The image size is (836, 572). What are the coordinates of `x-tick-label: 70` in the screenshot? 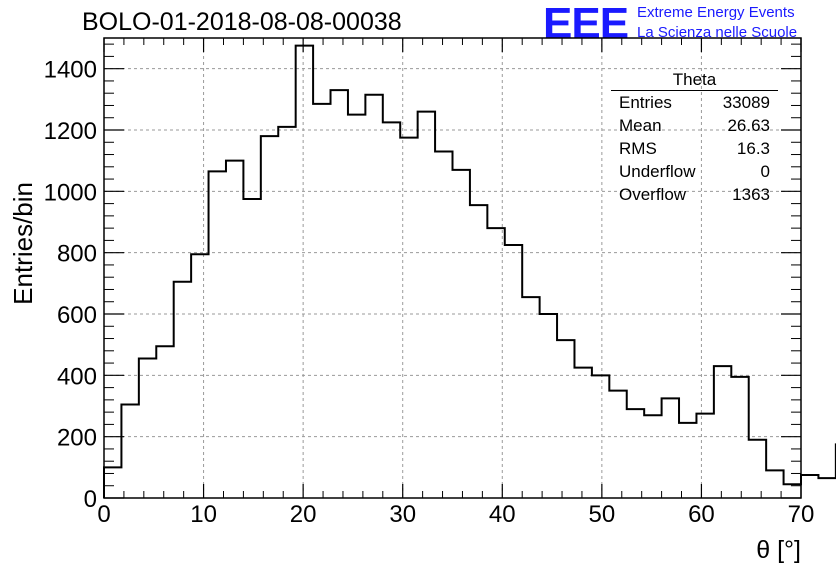 It's located at (801, 514).